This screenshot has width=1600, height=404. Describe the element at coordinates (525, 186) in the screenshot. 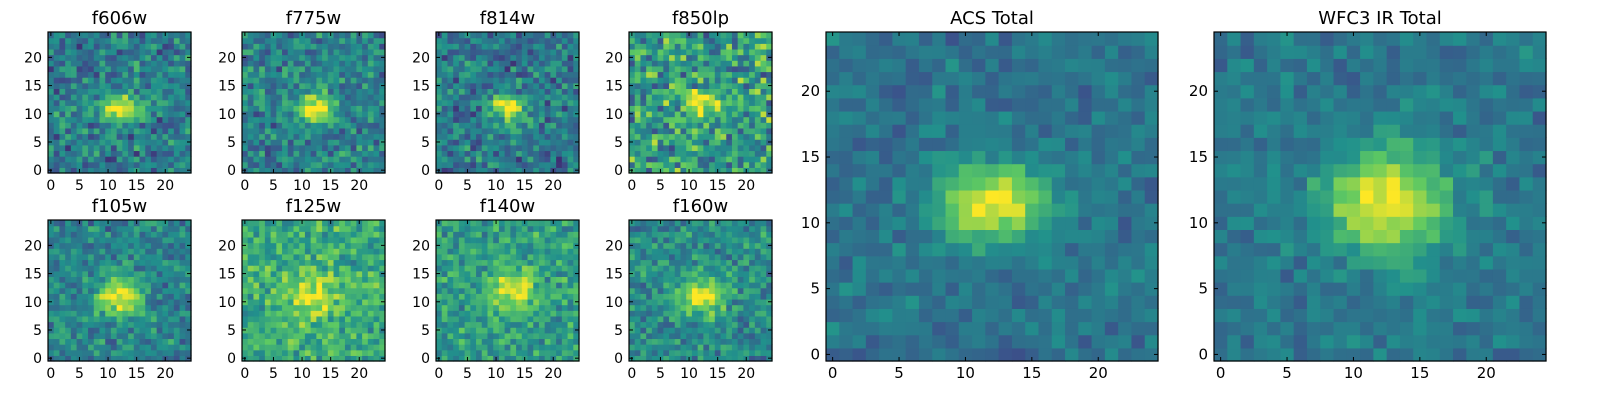

I see `x-tick-label: 15` at that location.